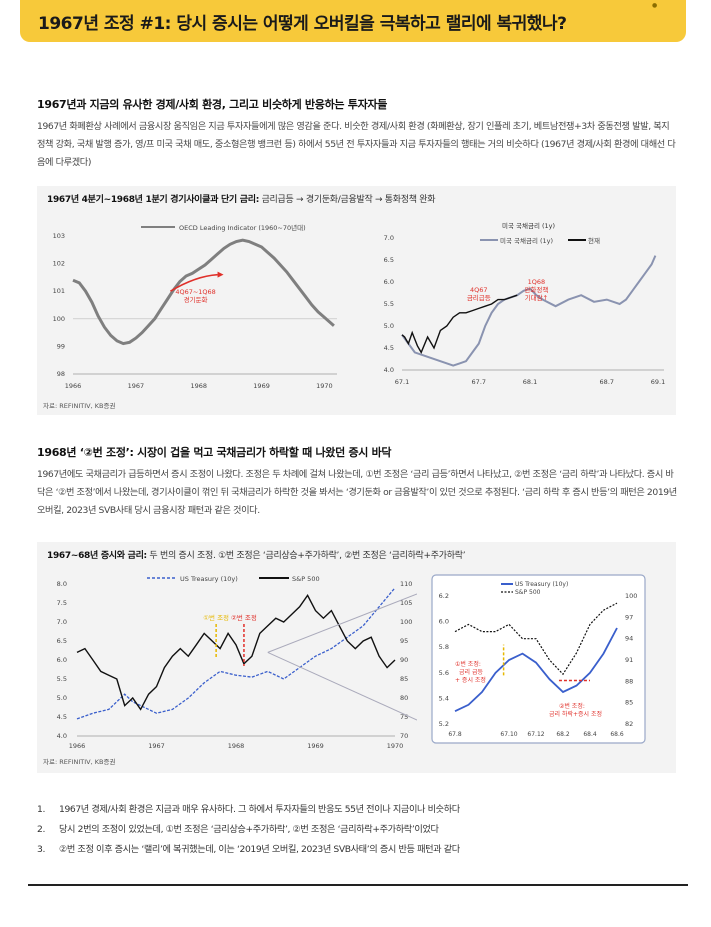  I want to click on y-tick-label-left: 4.0, so click(62, 736).